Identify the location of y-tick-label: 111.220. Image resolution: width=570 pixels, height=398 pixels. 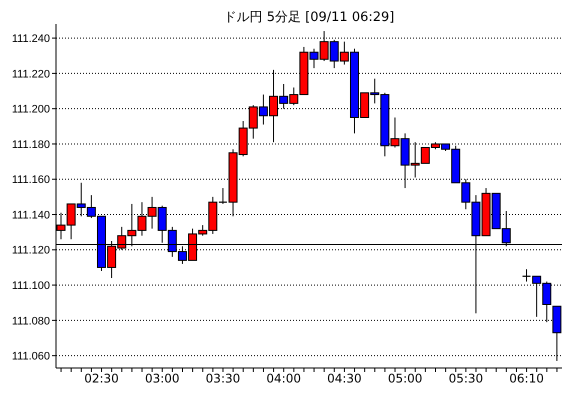
(31, 74).